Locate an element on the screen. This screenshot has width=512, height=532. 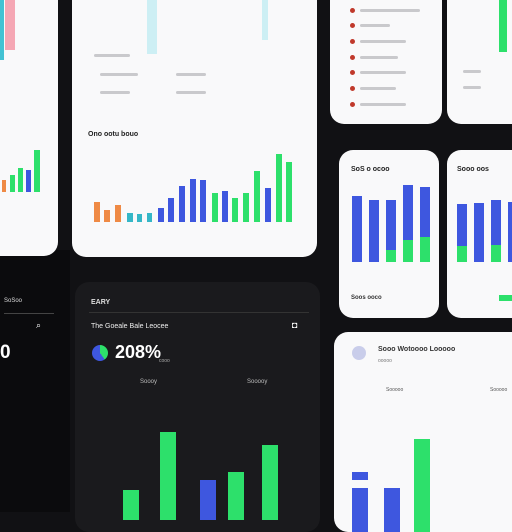
pie-icon is located at coordinates (100, 353).